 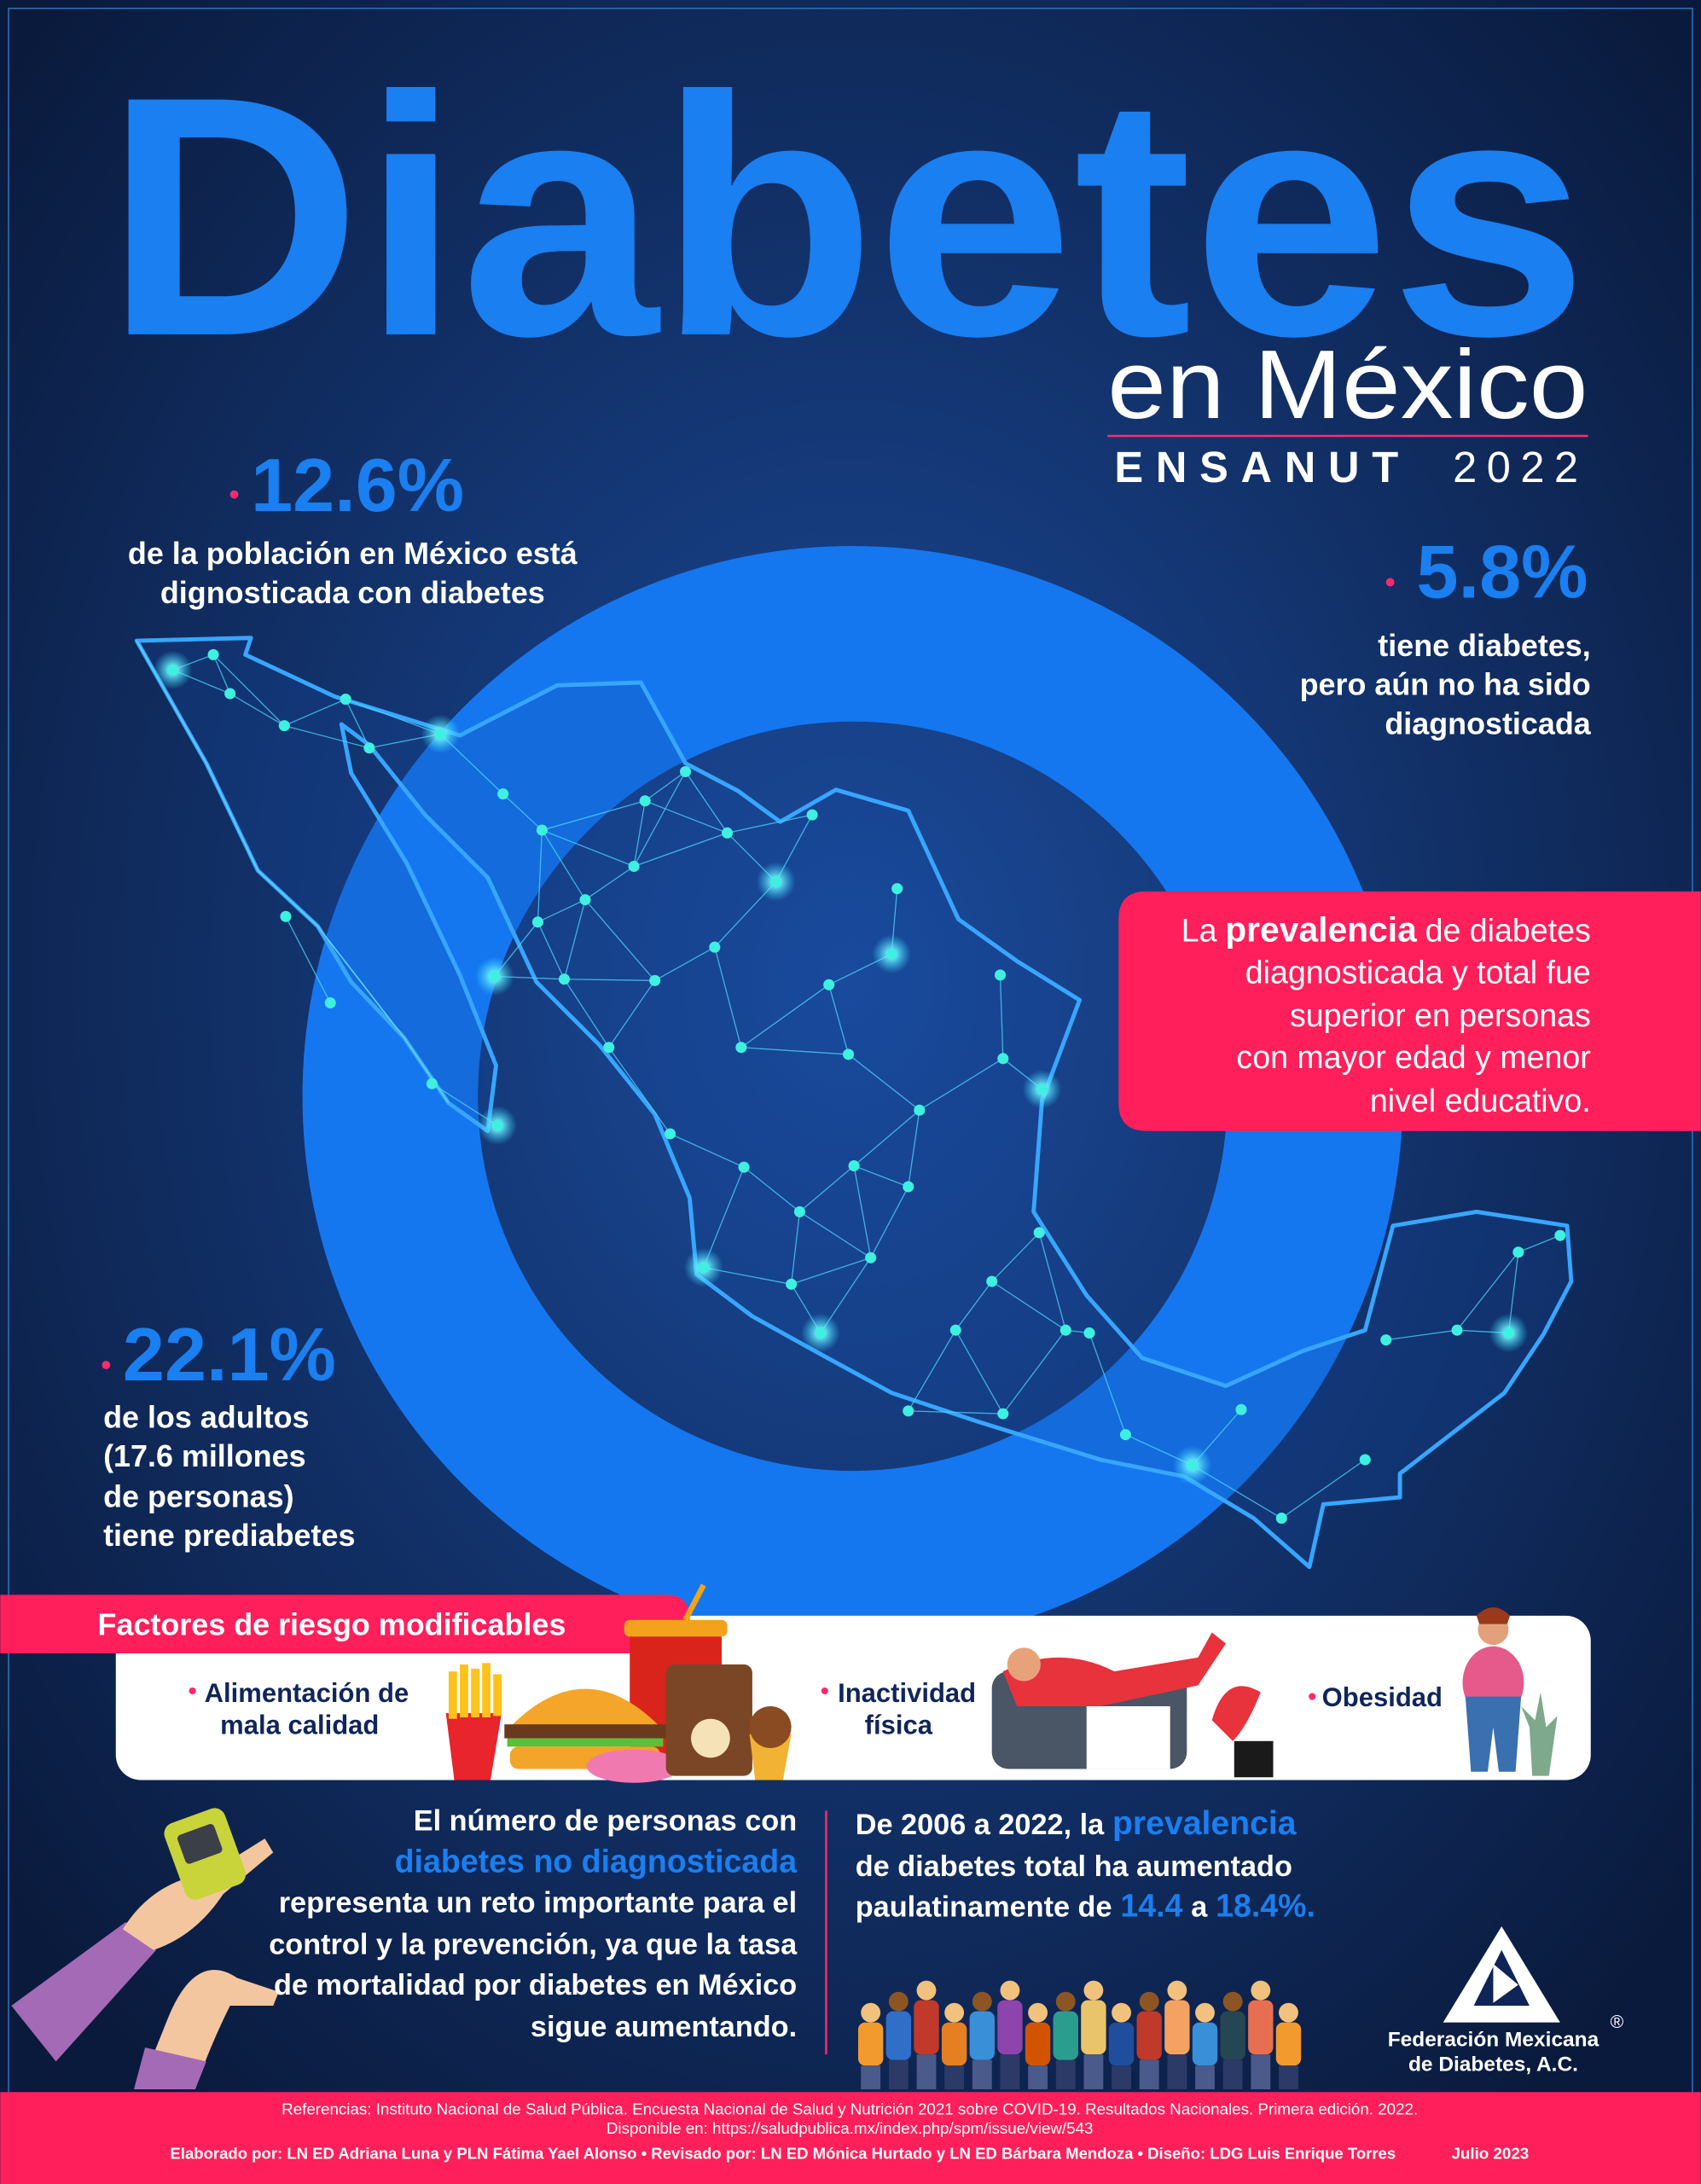 What do you see at coordinates (1199, 931) in the screenshot?
I see `highlight-lead: La` at bounding box center [1199, 931].